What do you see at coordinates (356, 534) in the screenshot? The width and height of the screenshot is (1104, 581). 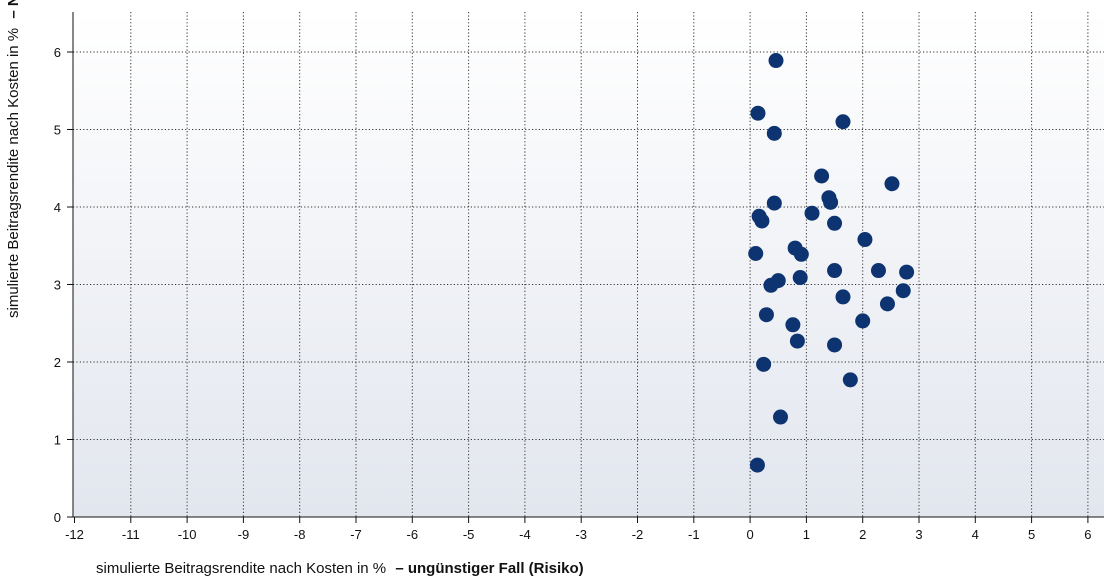 I see `x-tick-label: -7` at bounding box center [356, 534].